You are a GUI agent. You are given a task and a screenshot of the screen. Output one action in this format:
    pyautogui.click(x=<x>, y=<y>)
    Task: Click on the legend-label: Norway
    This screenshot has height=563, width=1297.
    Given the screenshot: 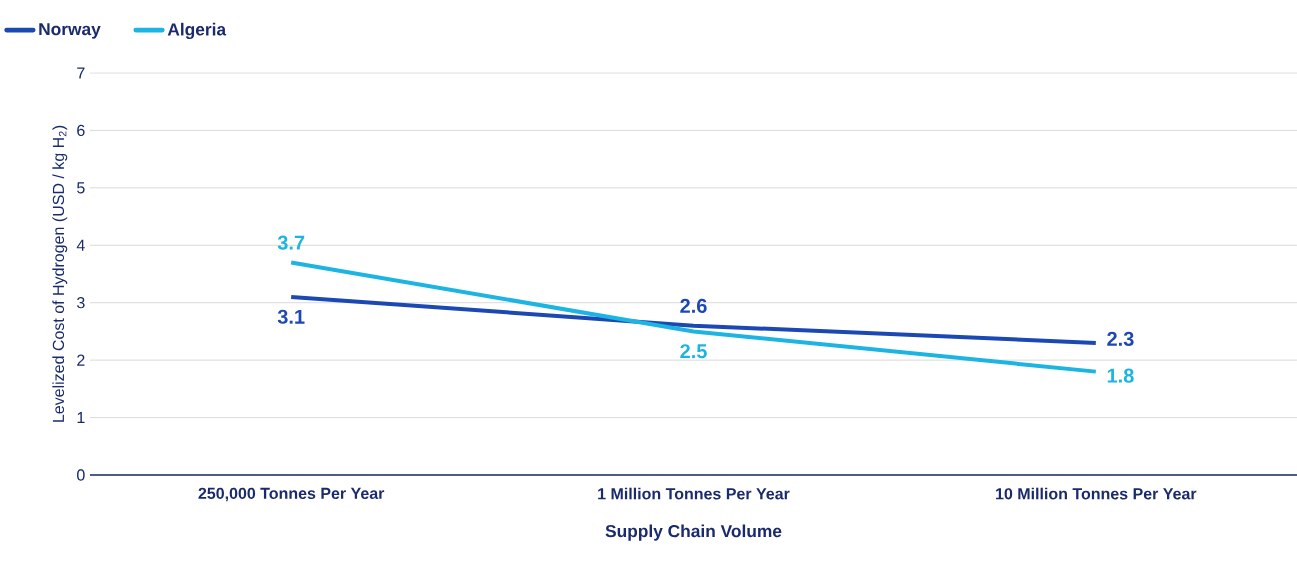 What is the action you would take?
    pyautogui.click(x=70, y=31)
    